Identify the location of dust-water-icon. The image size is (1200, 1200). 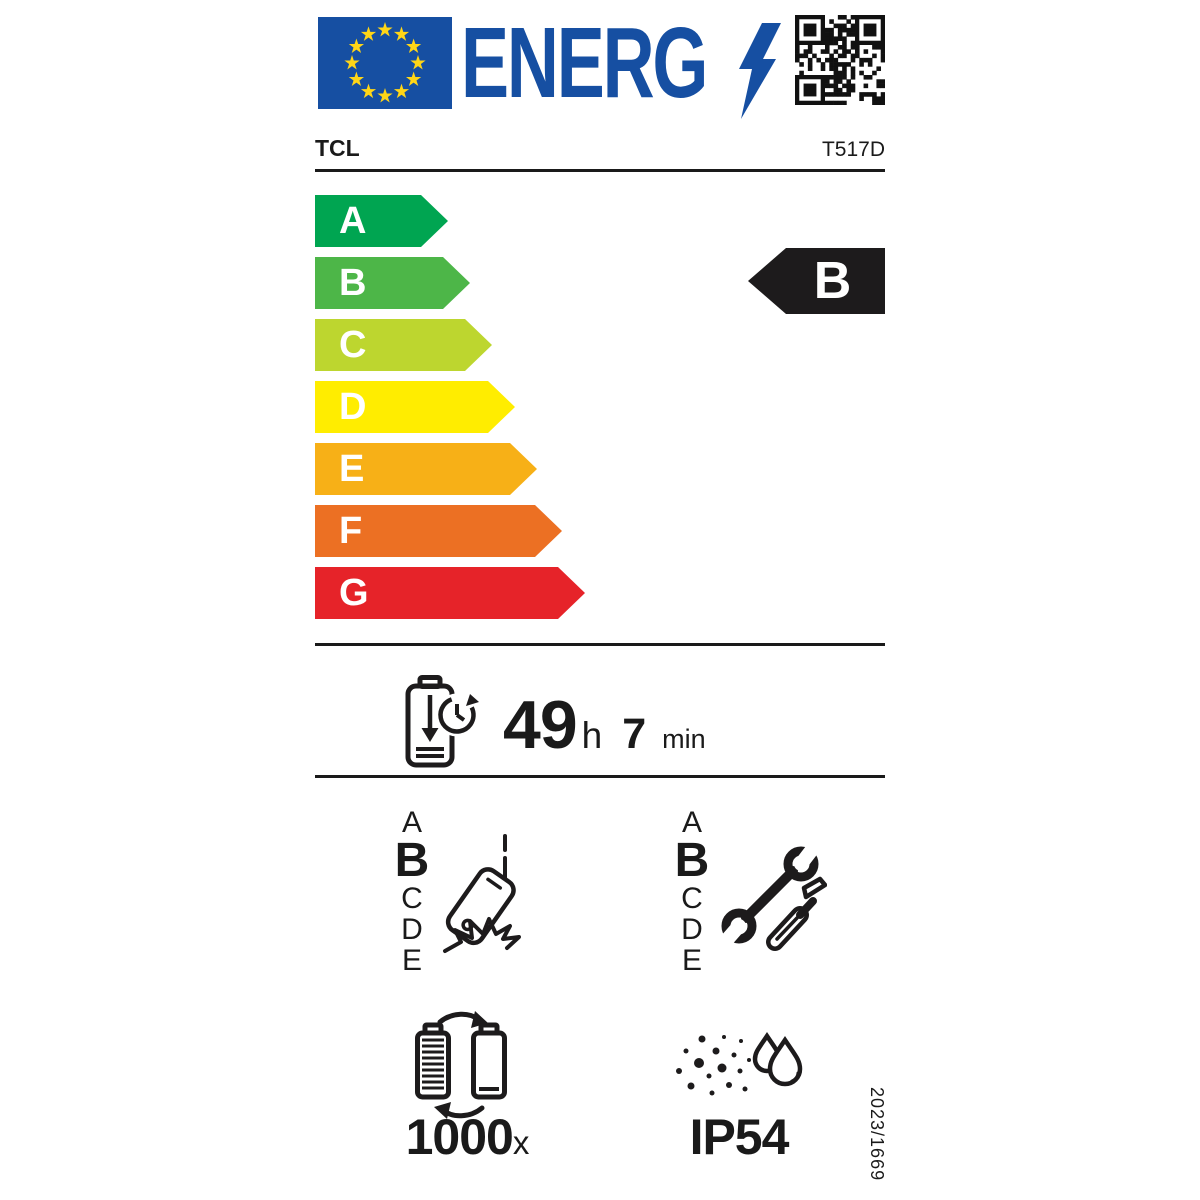
(739, 1063).